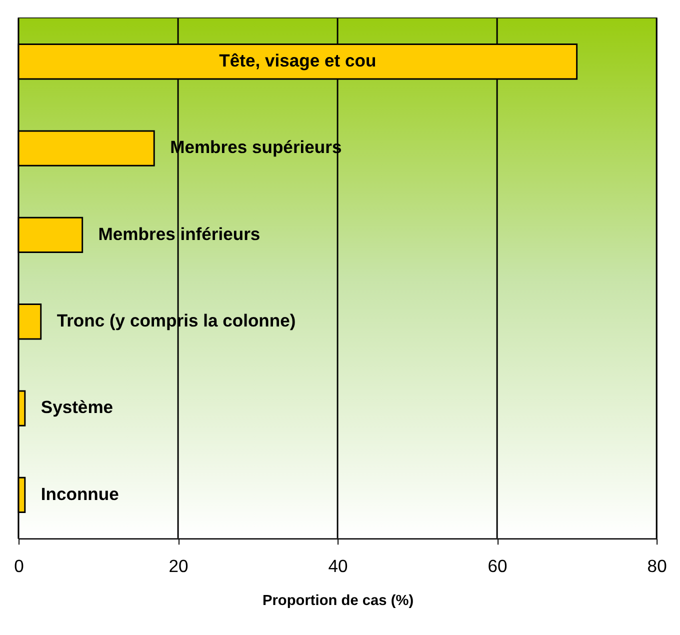  I want to click on x-tick-label: 40, so click(338, 566).